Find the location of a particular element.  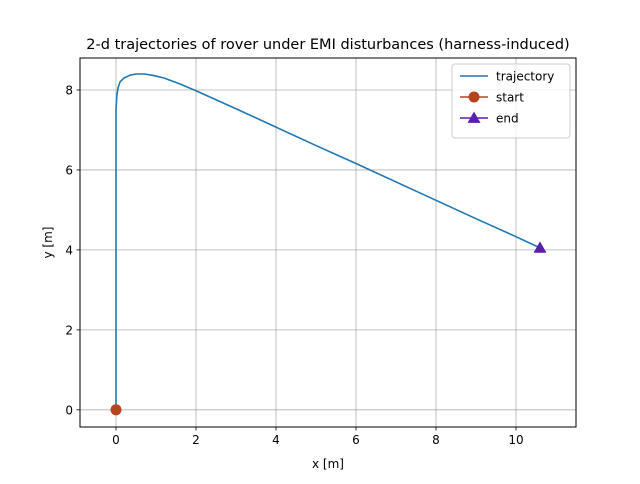

y-tick-label: 6 is located at coordinates (69, 170).